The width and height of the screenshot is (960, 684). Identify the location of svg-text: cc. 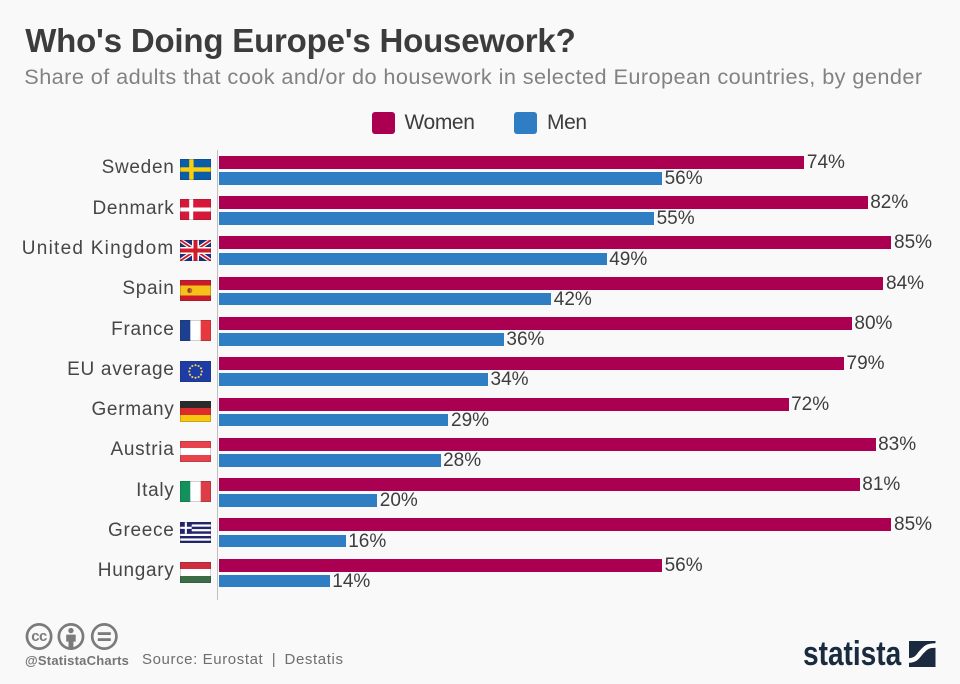
(39, 636).